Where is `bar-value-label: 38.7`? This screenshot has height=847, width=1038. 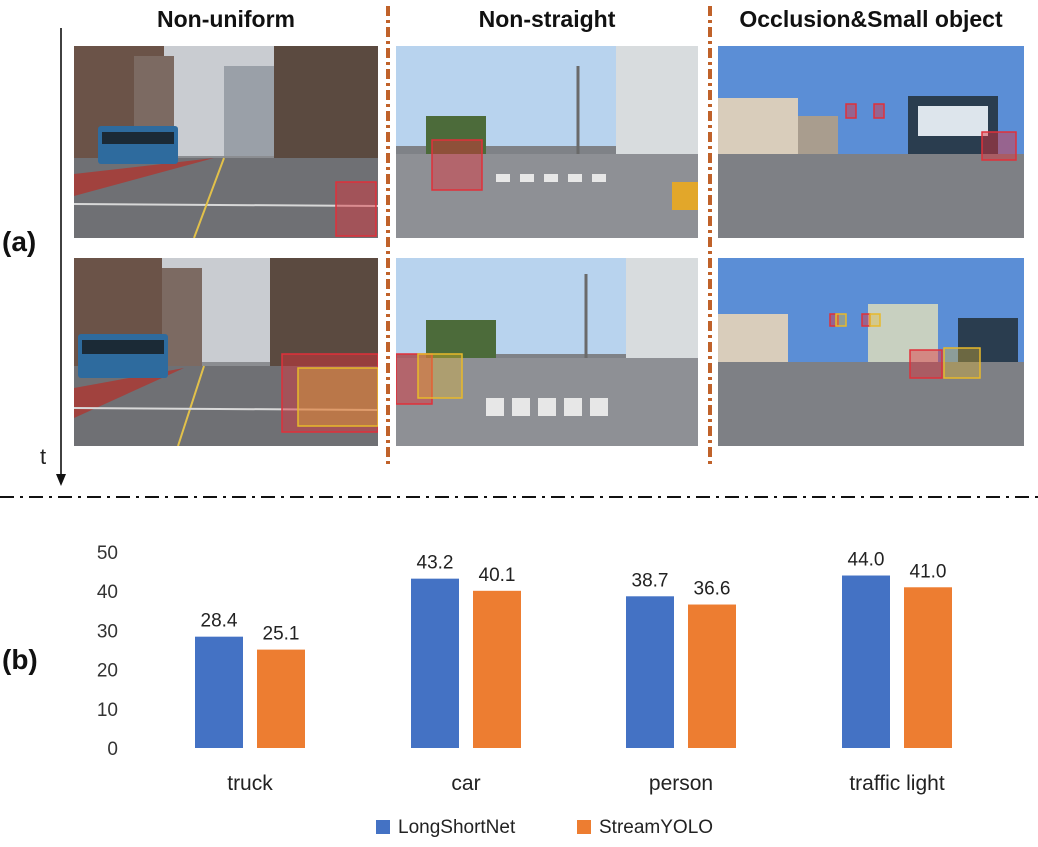
bar-value-label: 38.7 is located at coordinates (650, 580).